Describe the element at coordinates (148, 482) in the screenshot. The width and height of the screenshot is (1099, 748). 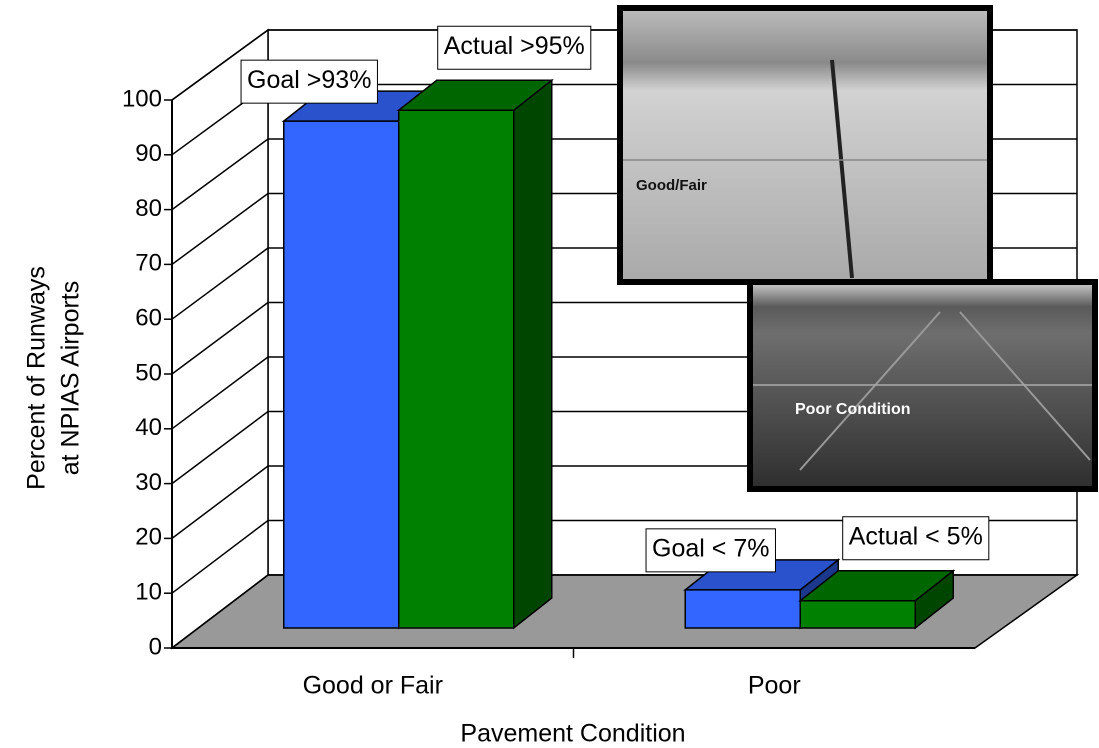
I see `y-tick-label: 30` at that location.